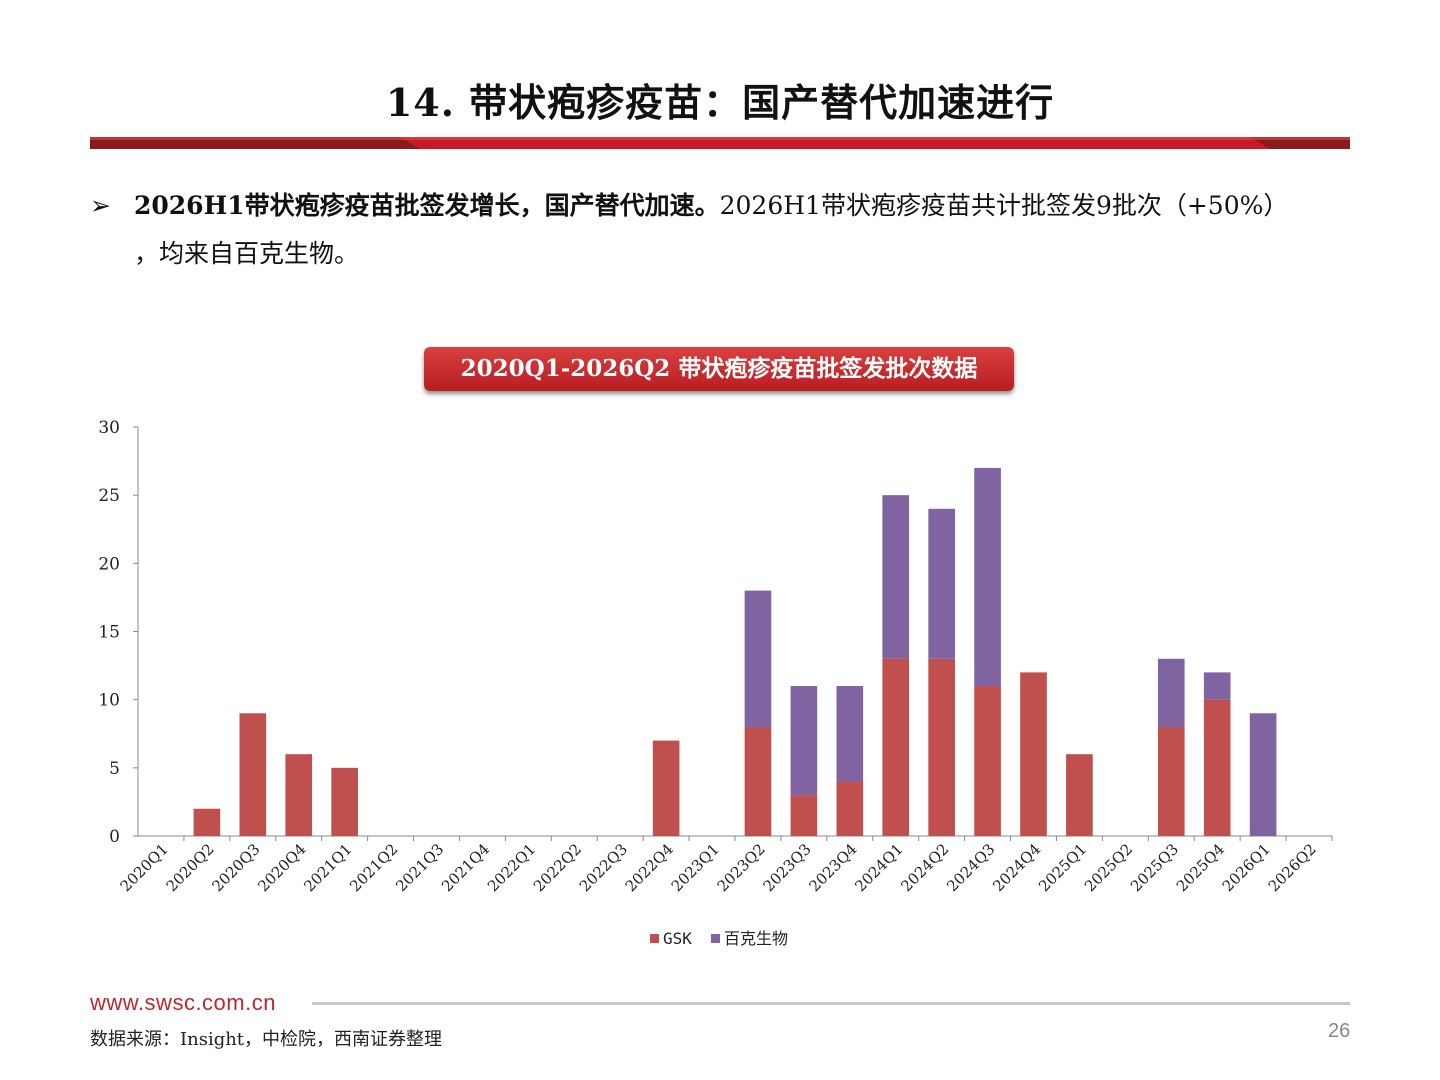  Describe the element at coordinates (878, 867) in the screenshot. I see `x-tick-label: 2024Q1` at that location.